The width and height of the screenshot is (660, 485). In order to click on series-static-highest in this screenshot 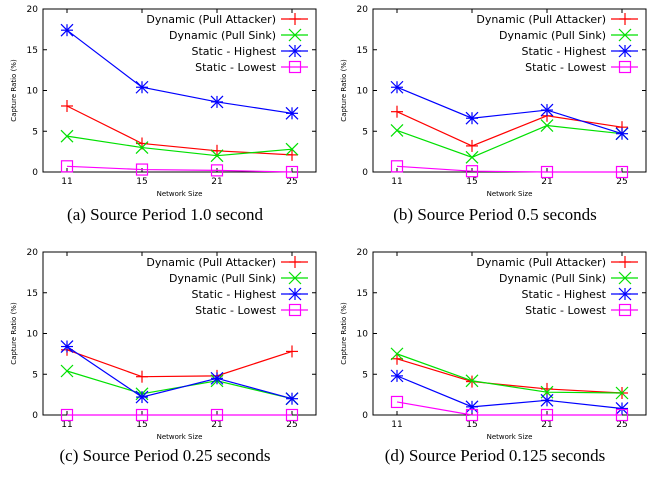, I will do `click(179, 373)`.